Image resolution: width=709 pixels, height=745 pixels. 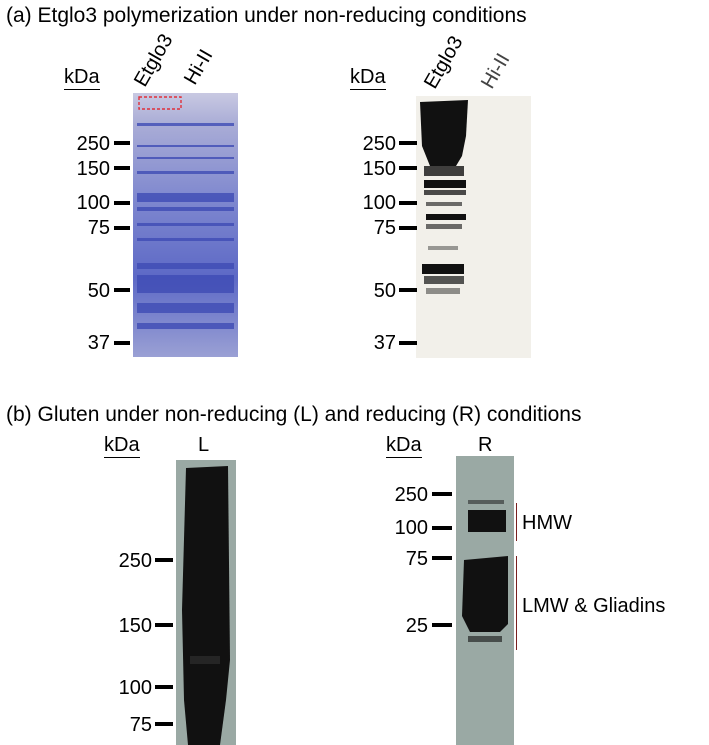 What do you see at coordinates (122, 446) in the screenshot?
I see `panel-b-left-kda-label: kDa` at bounding box center [122, 446].